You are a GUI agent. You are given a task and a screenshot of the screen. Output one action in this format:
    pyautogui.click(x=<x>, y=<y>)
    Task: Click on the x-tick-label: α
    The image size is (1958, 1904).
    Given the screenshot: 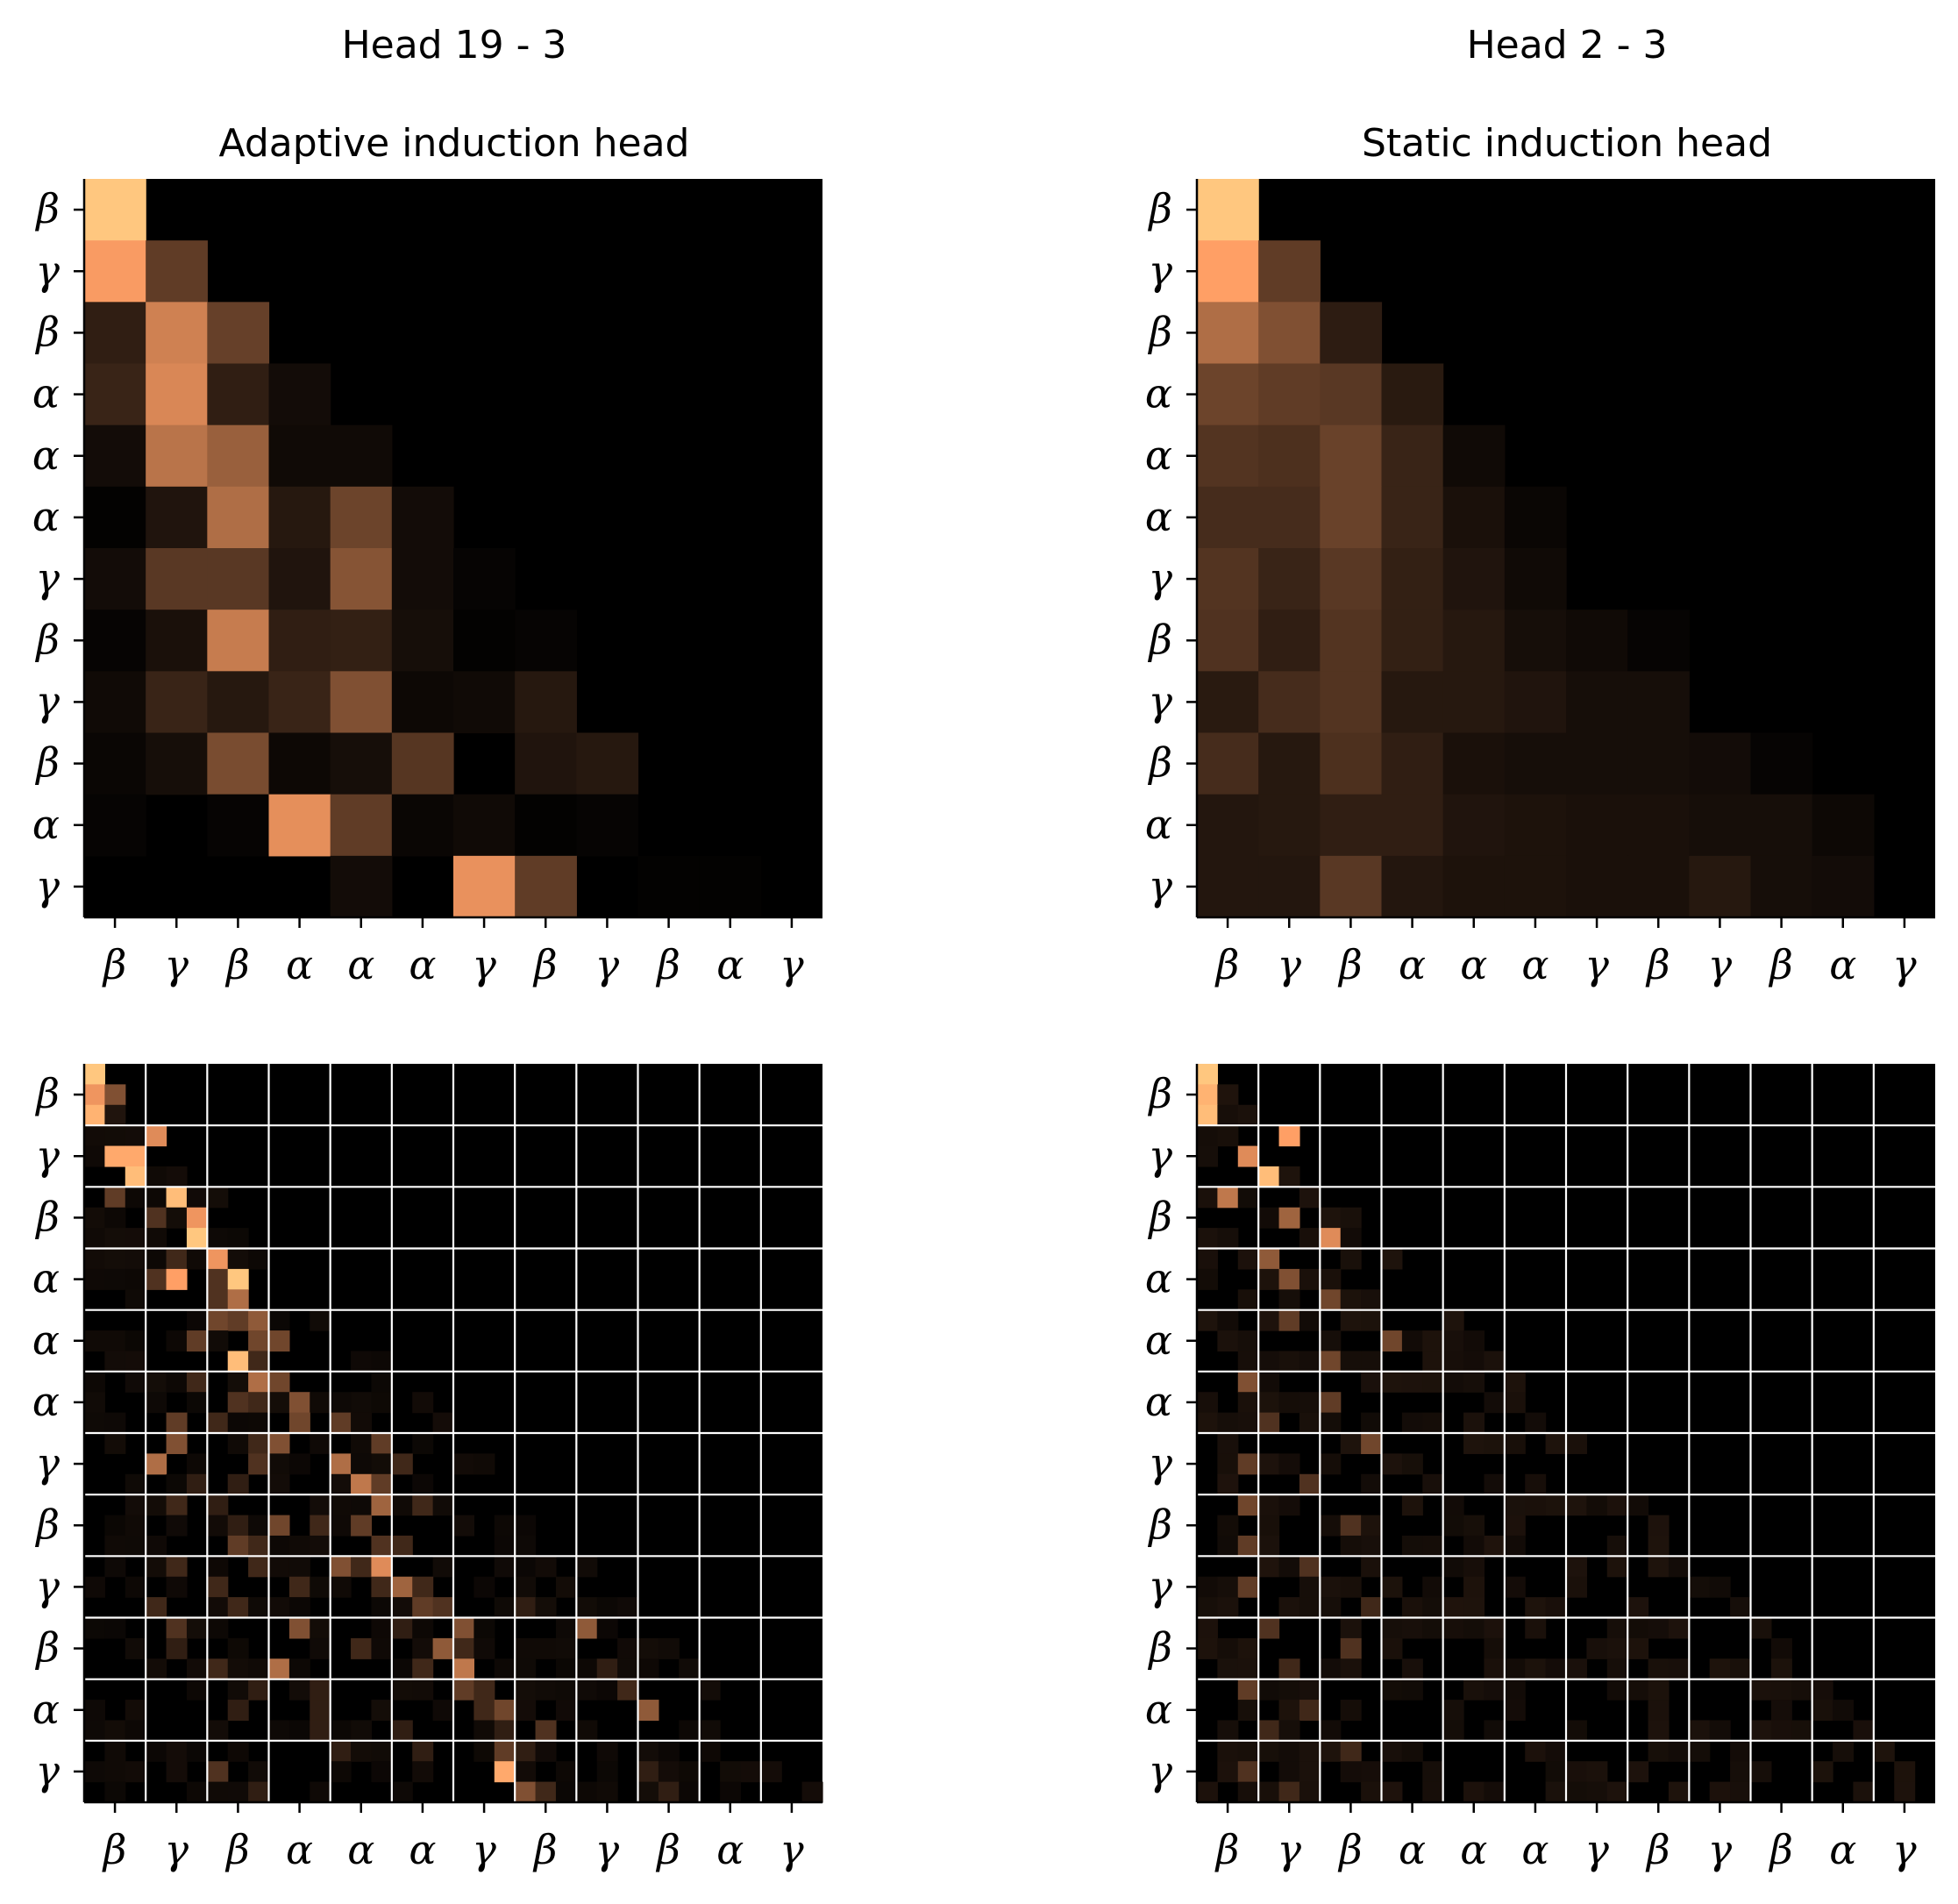 What is the action you would take?
    pyautogui.click(x=1474, y=964)
    